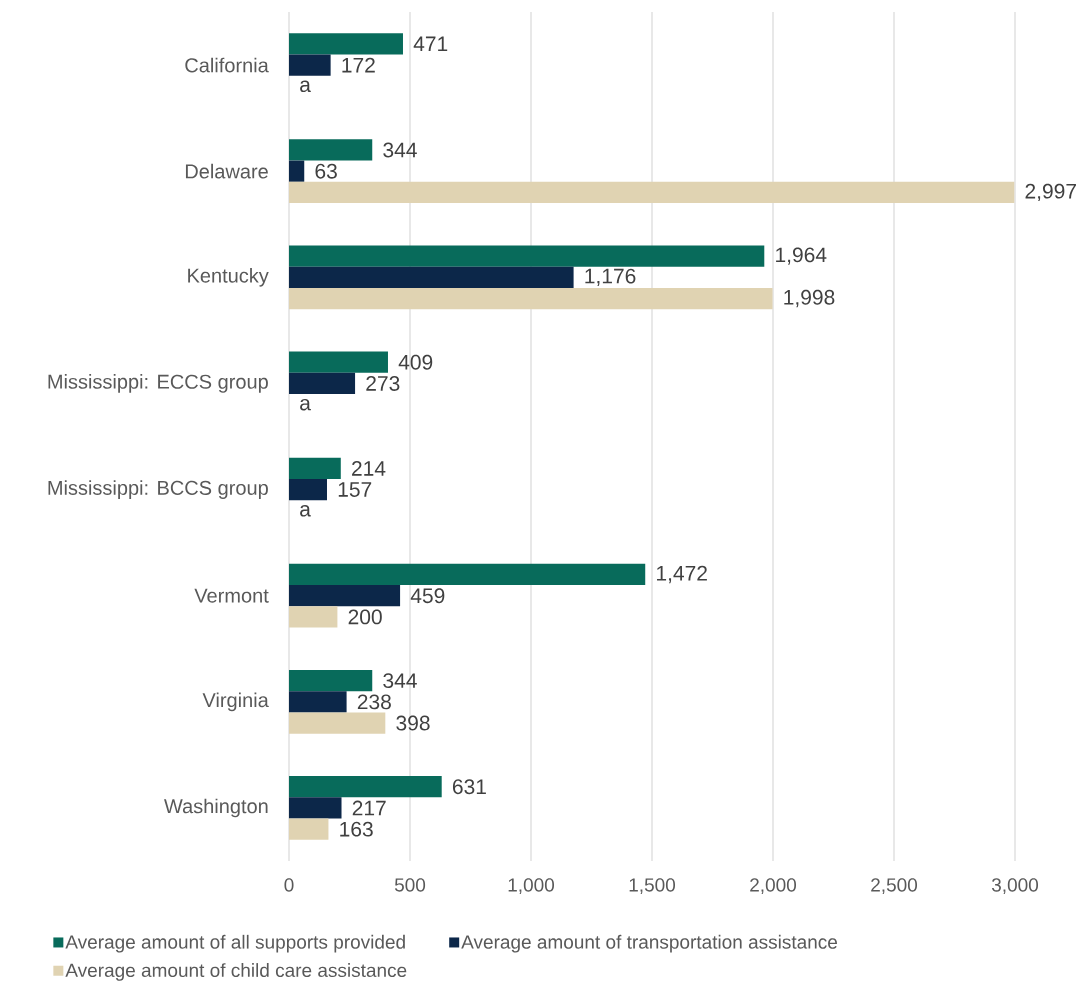 The width and height of the screenshot is (1082, 991). What do you see at coordinates (235, 943) in the screenshot?
I see `legend-label: Average amount of all supports provided` at bounding box center [235, 943].